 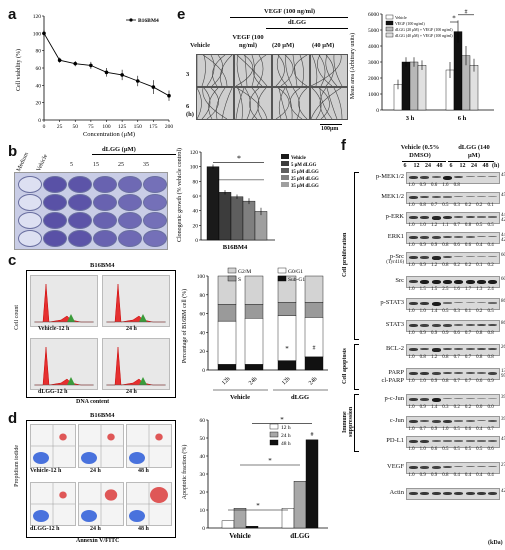 I want to click on chart-b-legend-label: 5 μM dLGG, so click(x=304, y=165).